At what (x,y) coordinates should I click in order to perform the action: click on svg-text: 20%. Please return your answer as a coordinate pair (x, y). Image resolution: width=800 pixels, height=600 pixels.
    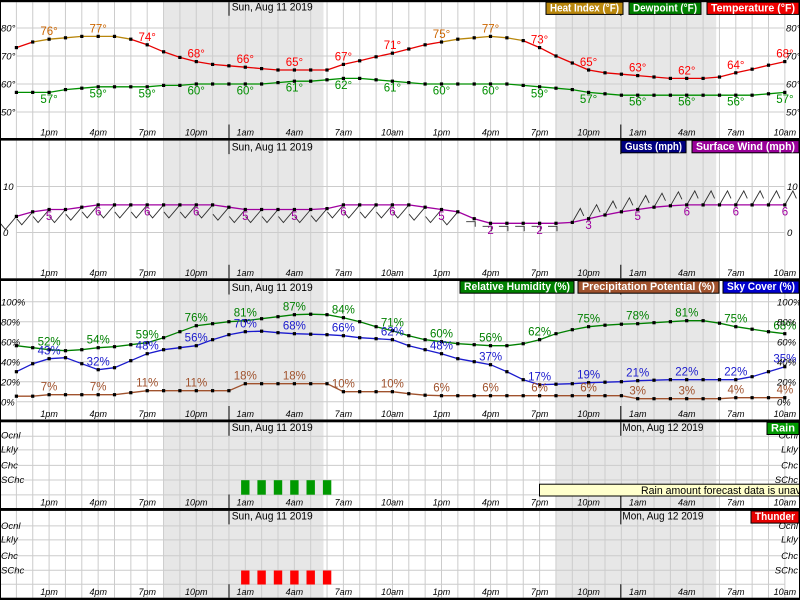
    Looking at the image, I should click on (10, 382).